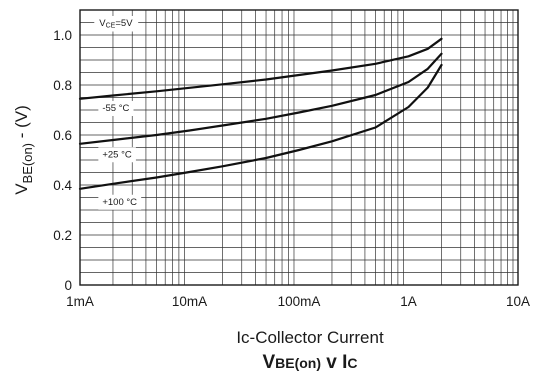  I want to click on y-tick-label: 0.4, so click(62, 185).